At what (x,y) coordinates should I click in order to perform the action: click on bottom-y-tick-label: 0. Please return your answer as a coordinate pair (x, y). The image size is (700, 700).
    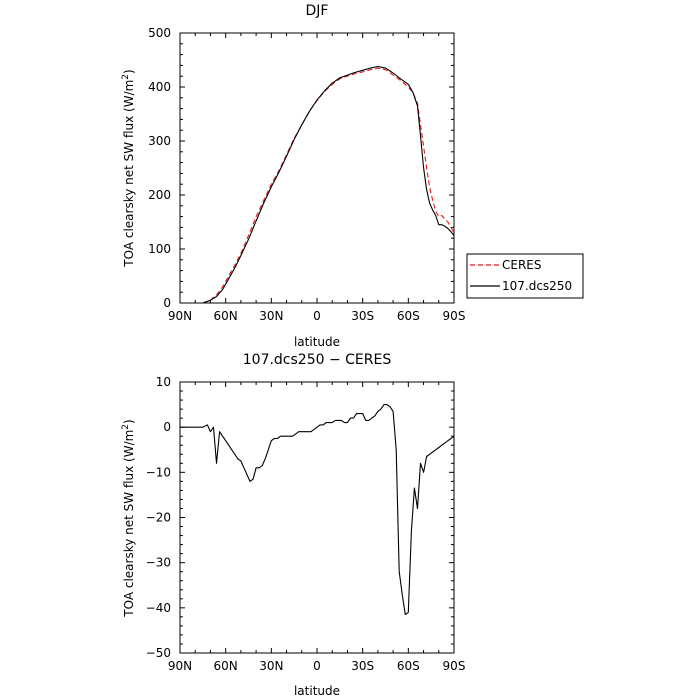
    Looking at the image, I should click on (167, 427).